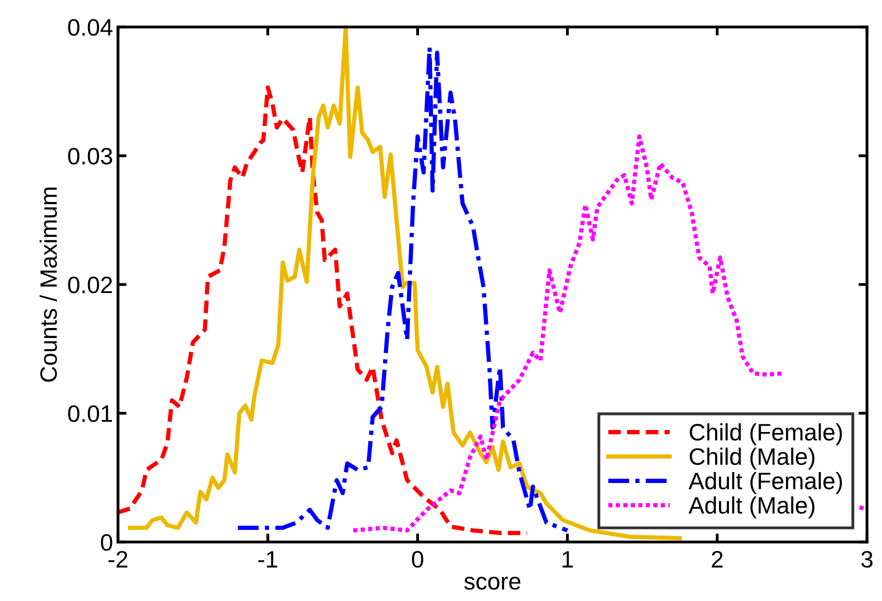 Image resolution: width=882 pixels, height=601 pixels. Describe the element at coordinates (752, 459) in the screenshot. I see `legend-label: Child (Male)` at that location.